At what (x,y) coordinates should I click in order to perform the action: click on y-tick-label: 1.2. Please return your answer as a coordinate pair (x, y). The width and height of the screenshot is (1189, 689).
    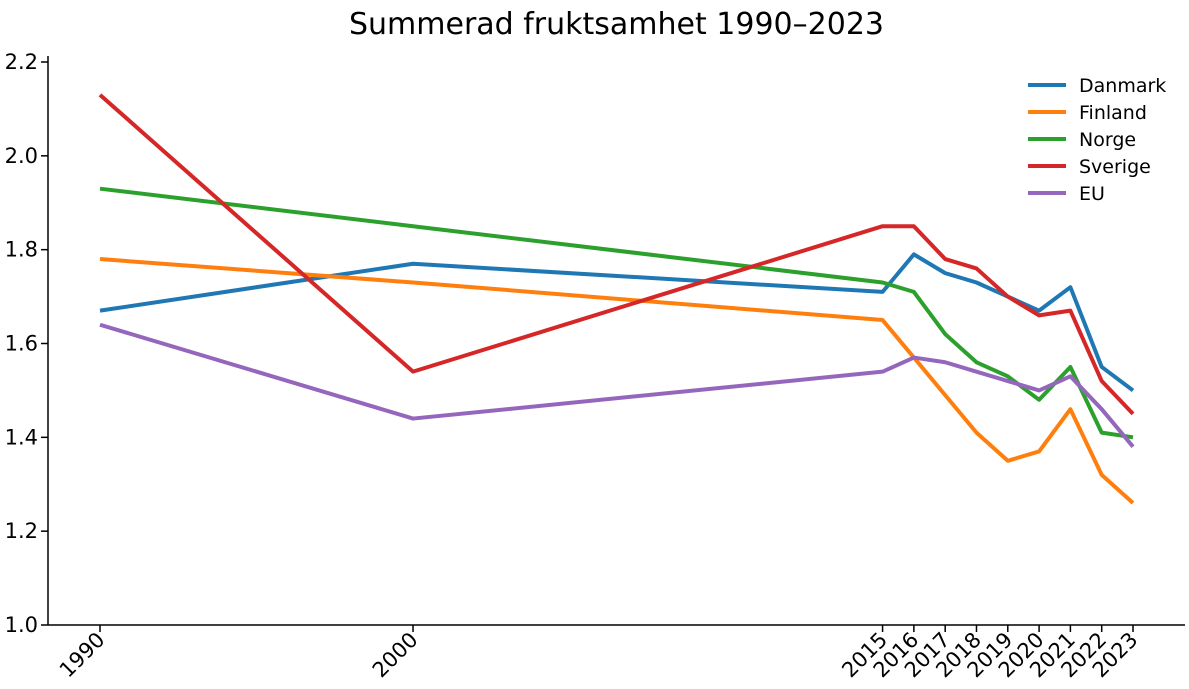
    Looking at the image, I should click on (21, 531).